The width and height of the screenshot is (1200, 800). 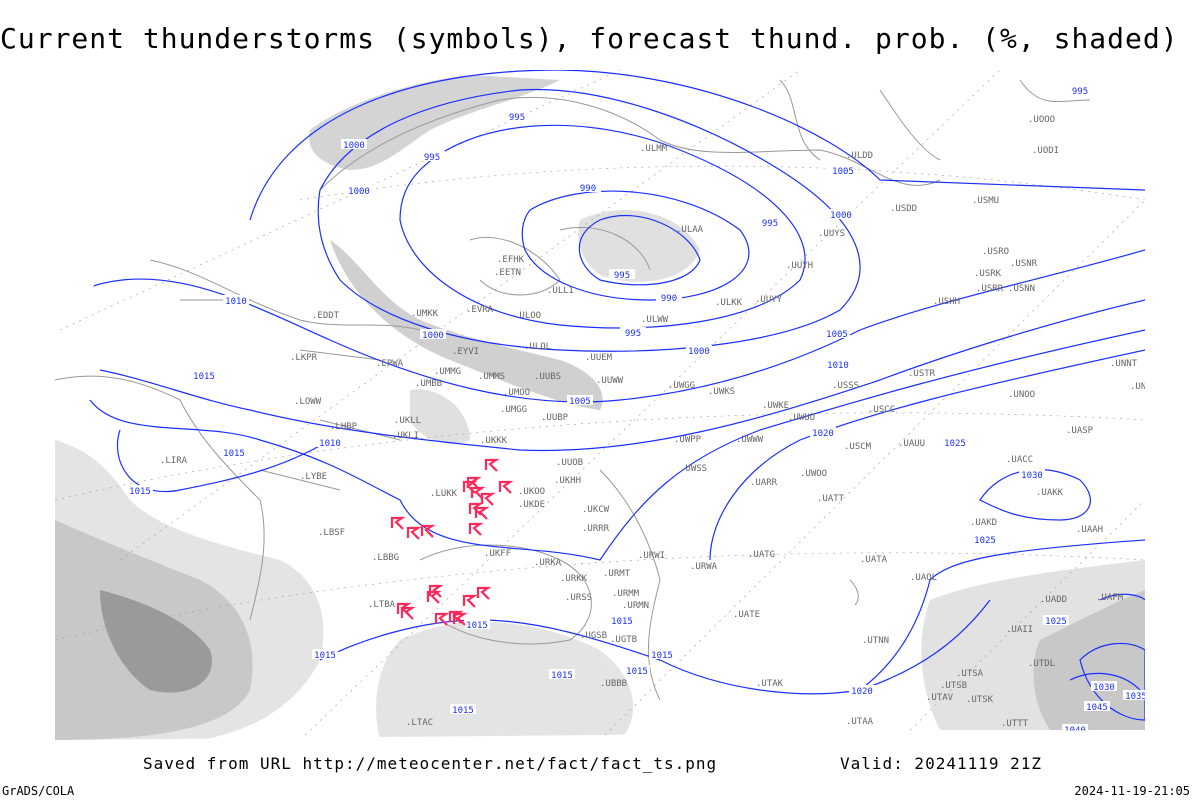 What do you see at coordinates (596, 529) in the screenshot?
I see `station-label-group: .URRR` at bounding box center [596, 529].